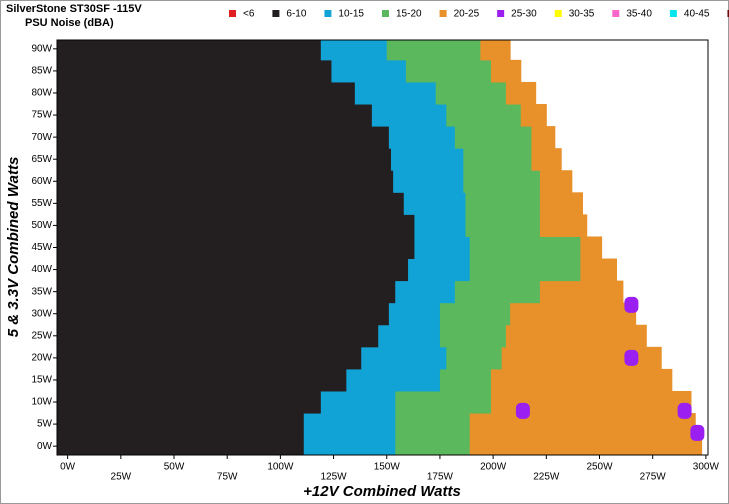  I want to click on x-tick-label: 150W, so click(387, 467).